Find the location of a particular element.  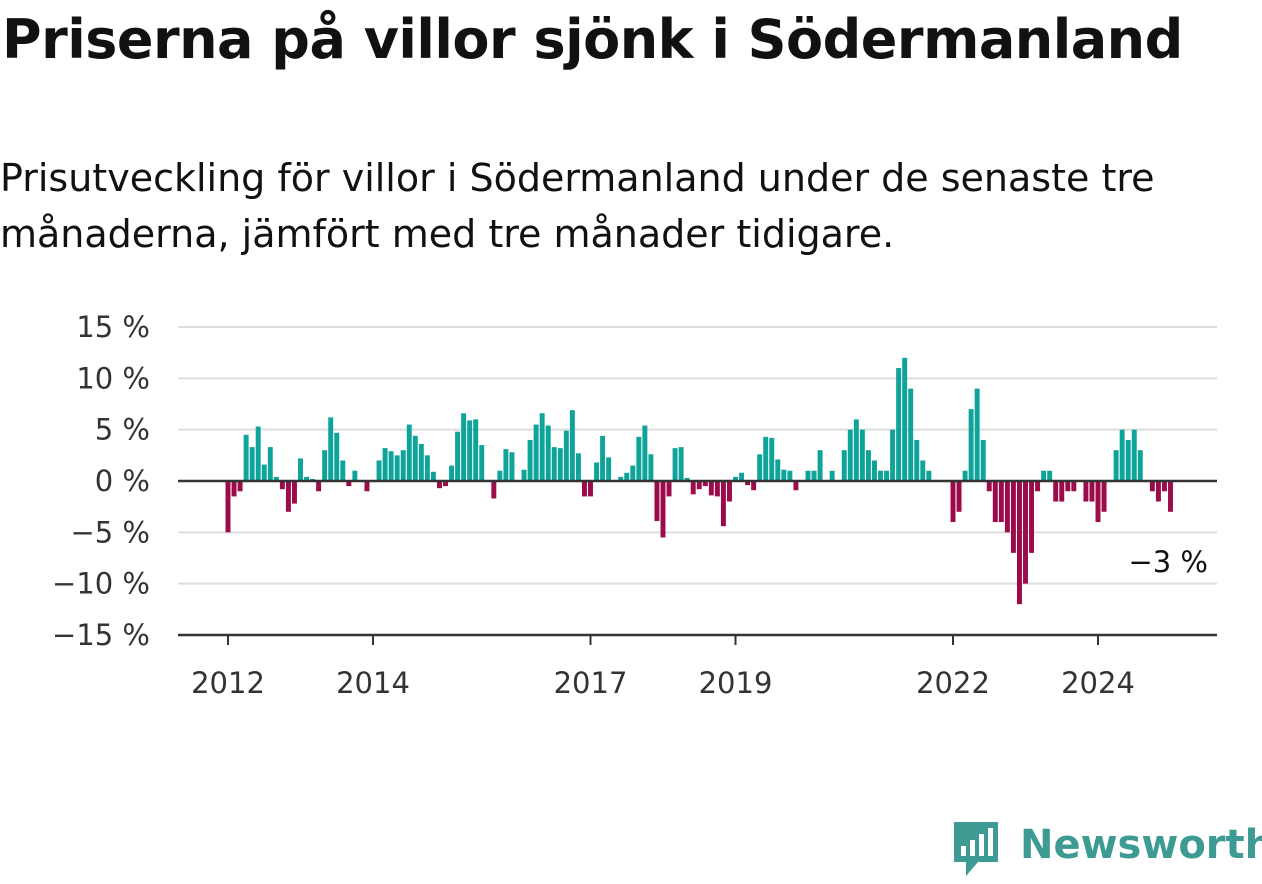

newsworthy-logo: Newsworthy is located at coordinates (1106, 849).